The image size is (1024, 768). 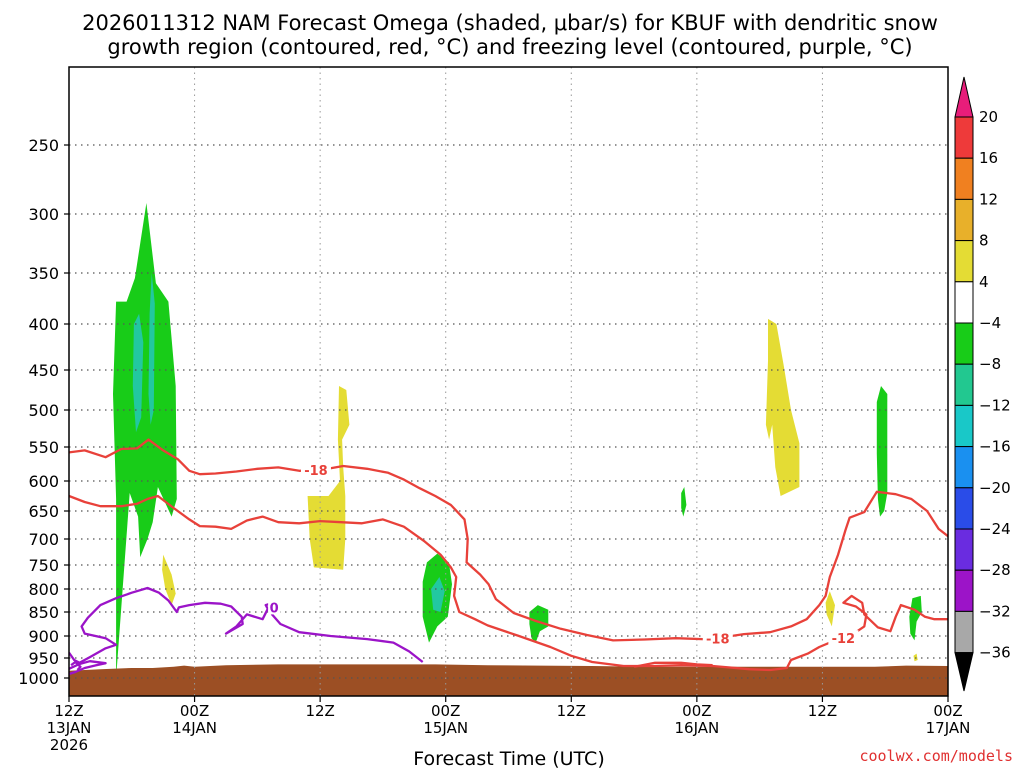 I want to click on terrain-fill, so click(x=508, y=680).